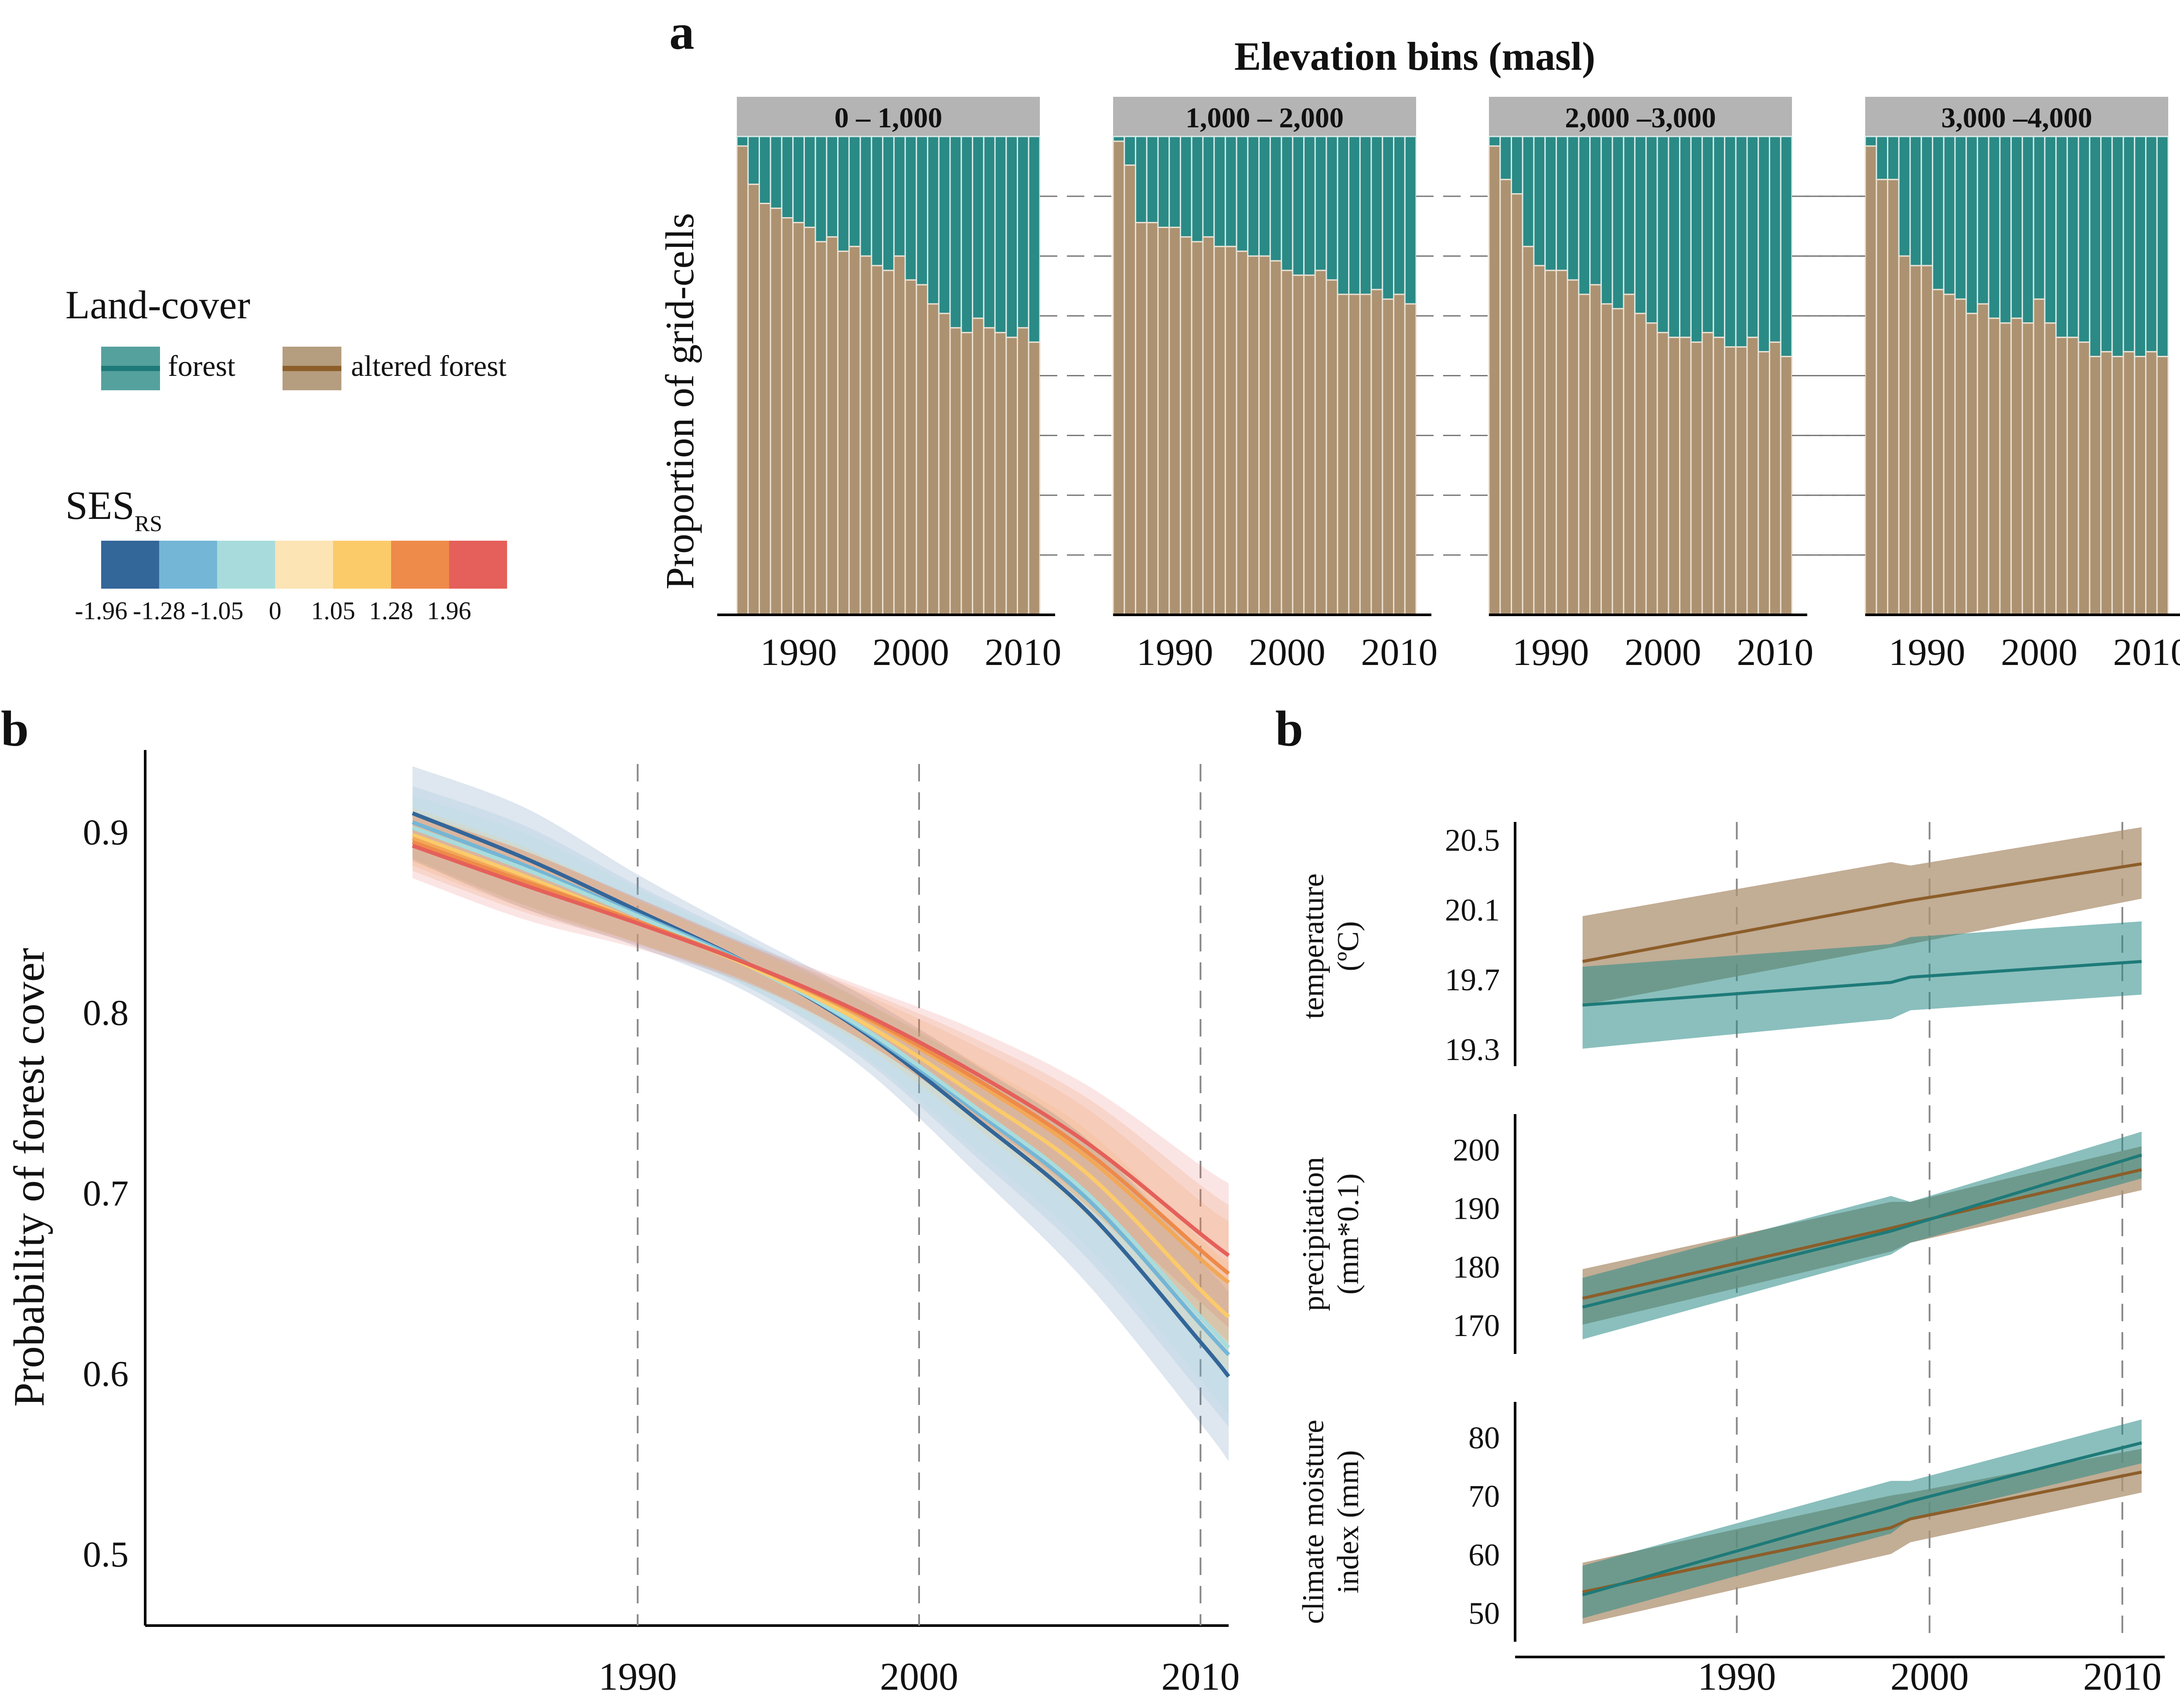  Describe the element at coordinates (1331, 946) in the screenshot. I see `y-axis-label: temperature(ºC)` at that location.